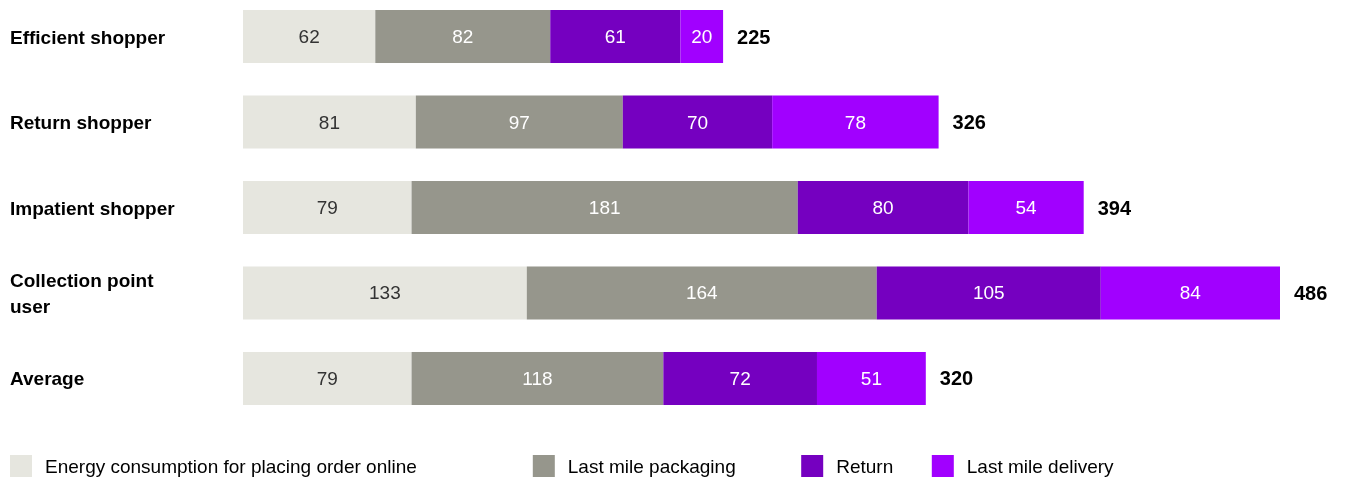 This screenshot has height=479, width=1352. I want to click on data-label: 105, so click(988, 293).